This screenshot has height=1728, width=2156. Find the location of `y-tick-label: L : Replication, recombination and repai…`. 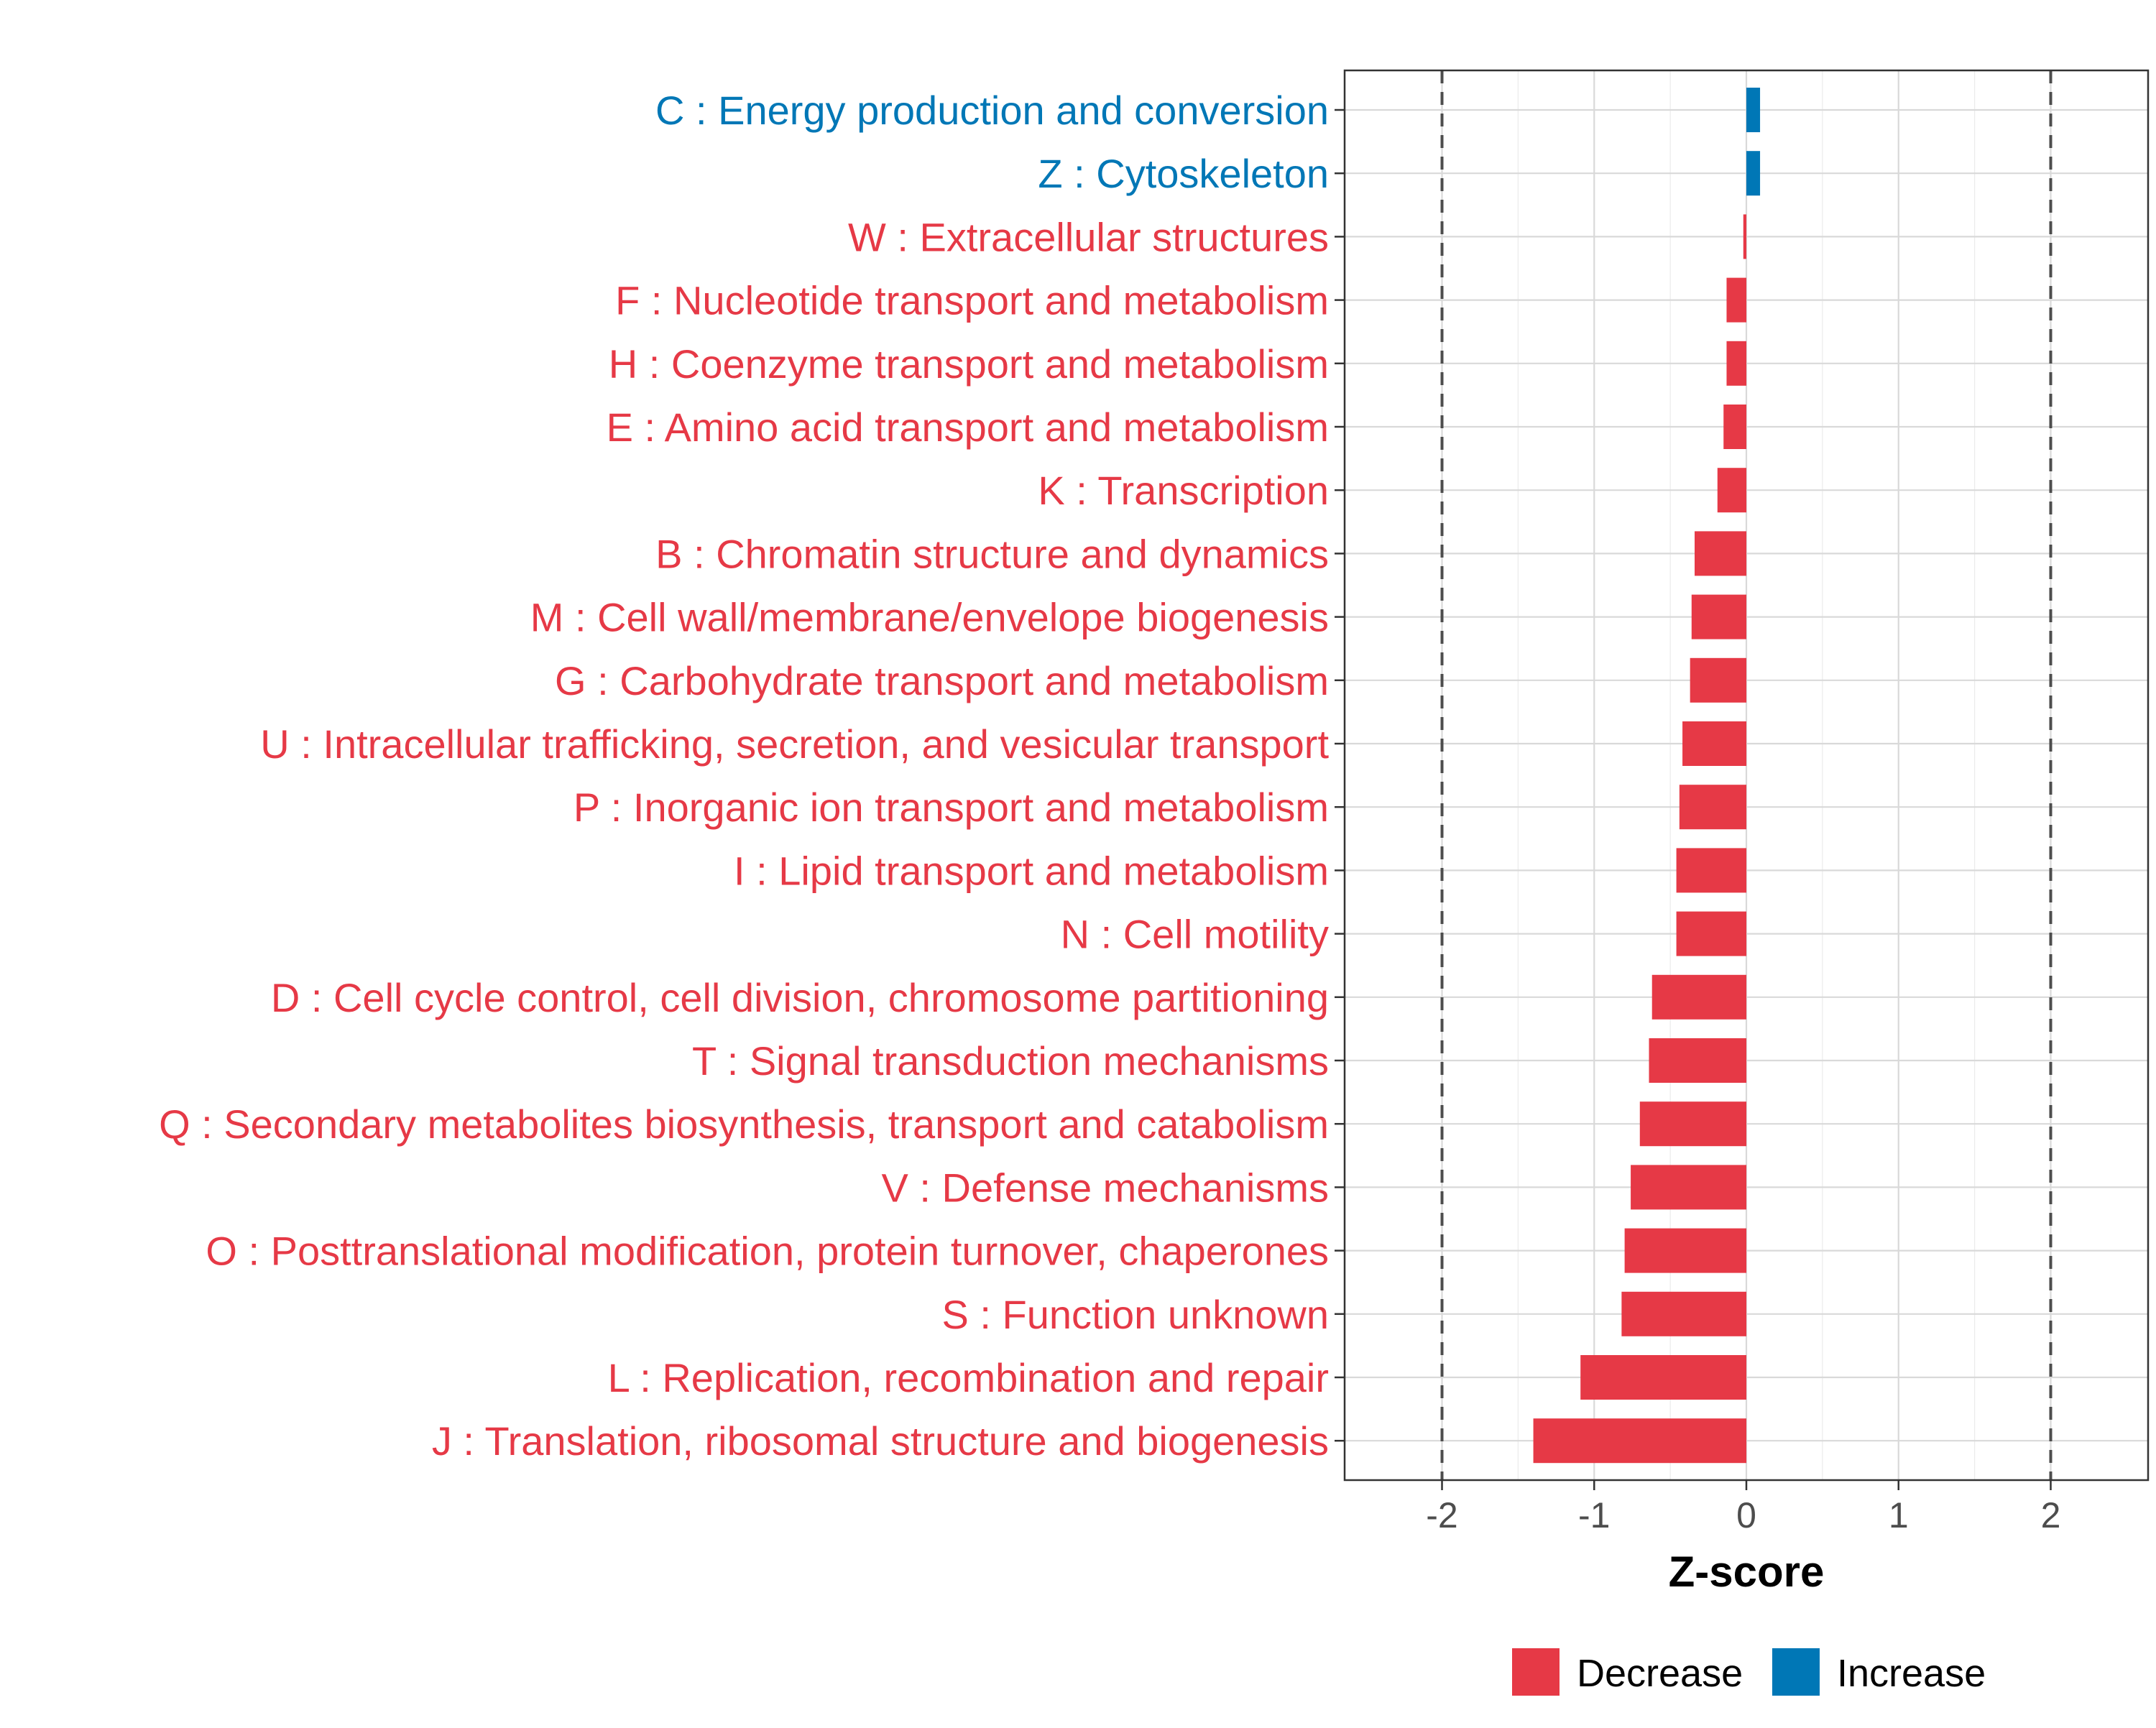

y-tick-label: L : Replication, recombination and repai… is located at coordinates (968, 1377).